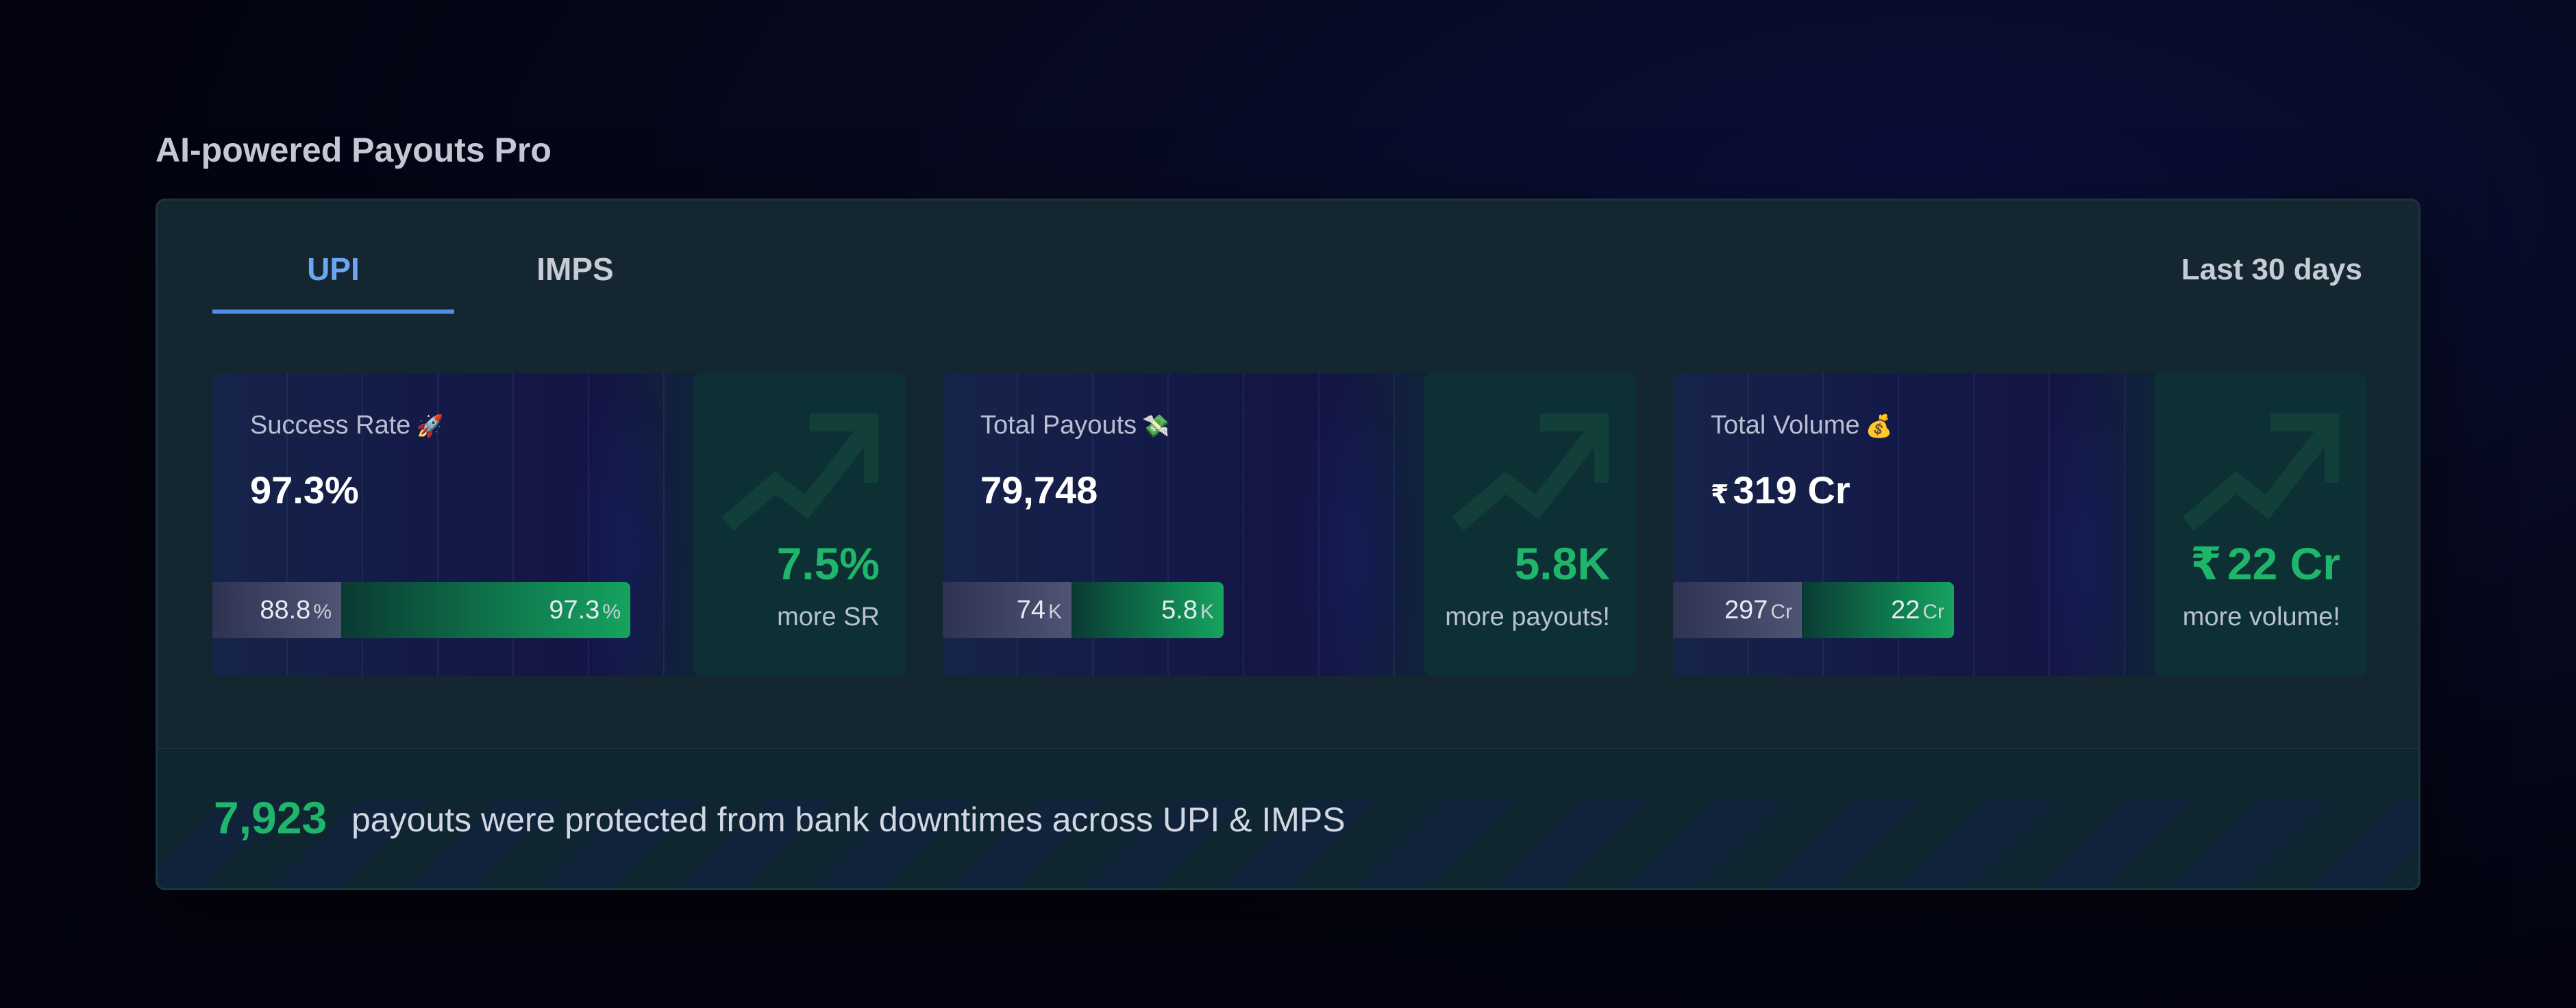 This screenshot has height=1008, width=2576. What do you see at coordinates (1562, 563) in the screenshot?
I see `delta-value: 5.8K` at bounding box center [1562, 563].